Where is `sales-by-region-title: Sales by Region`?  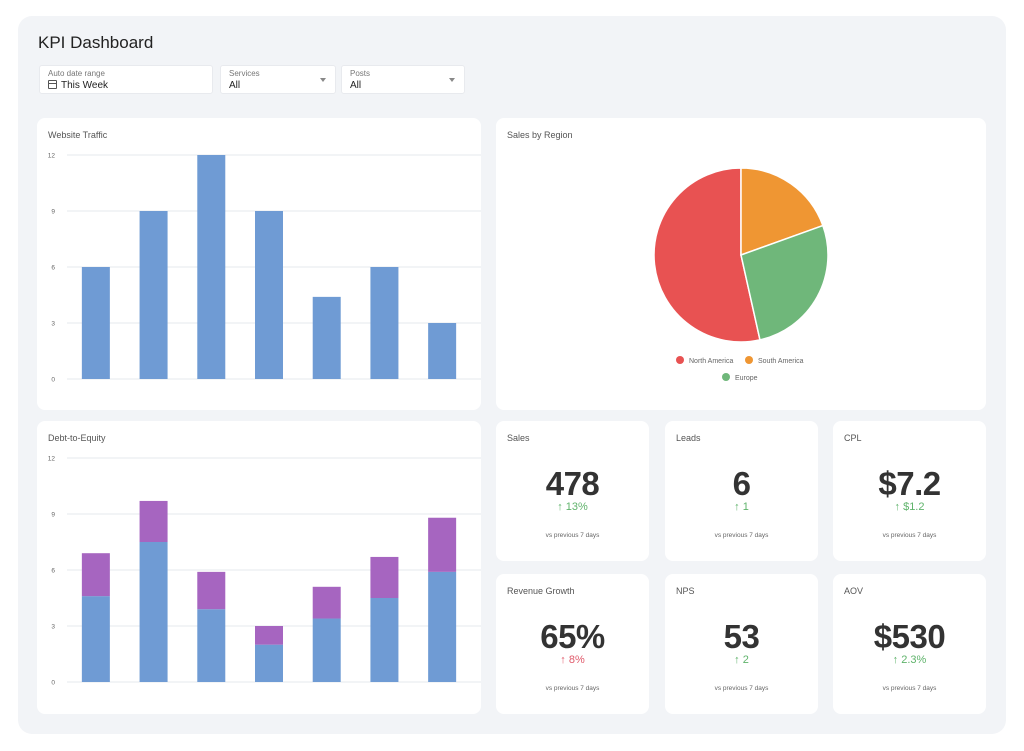
sales-by-region-title: Sales by Region is located at coordinates (540, 135).